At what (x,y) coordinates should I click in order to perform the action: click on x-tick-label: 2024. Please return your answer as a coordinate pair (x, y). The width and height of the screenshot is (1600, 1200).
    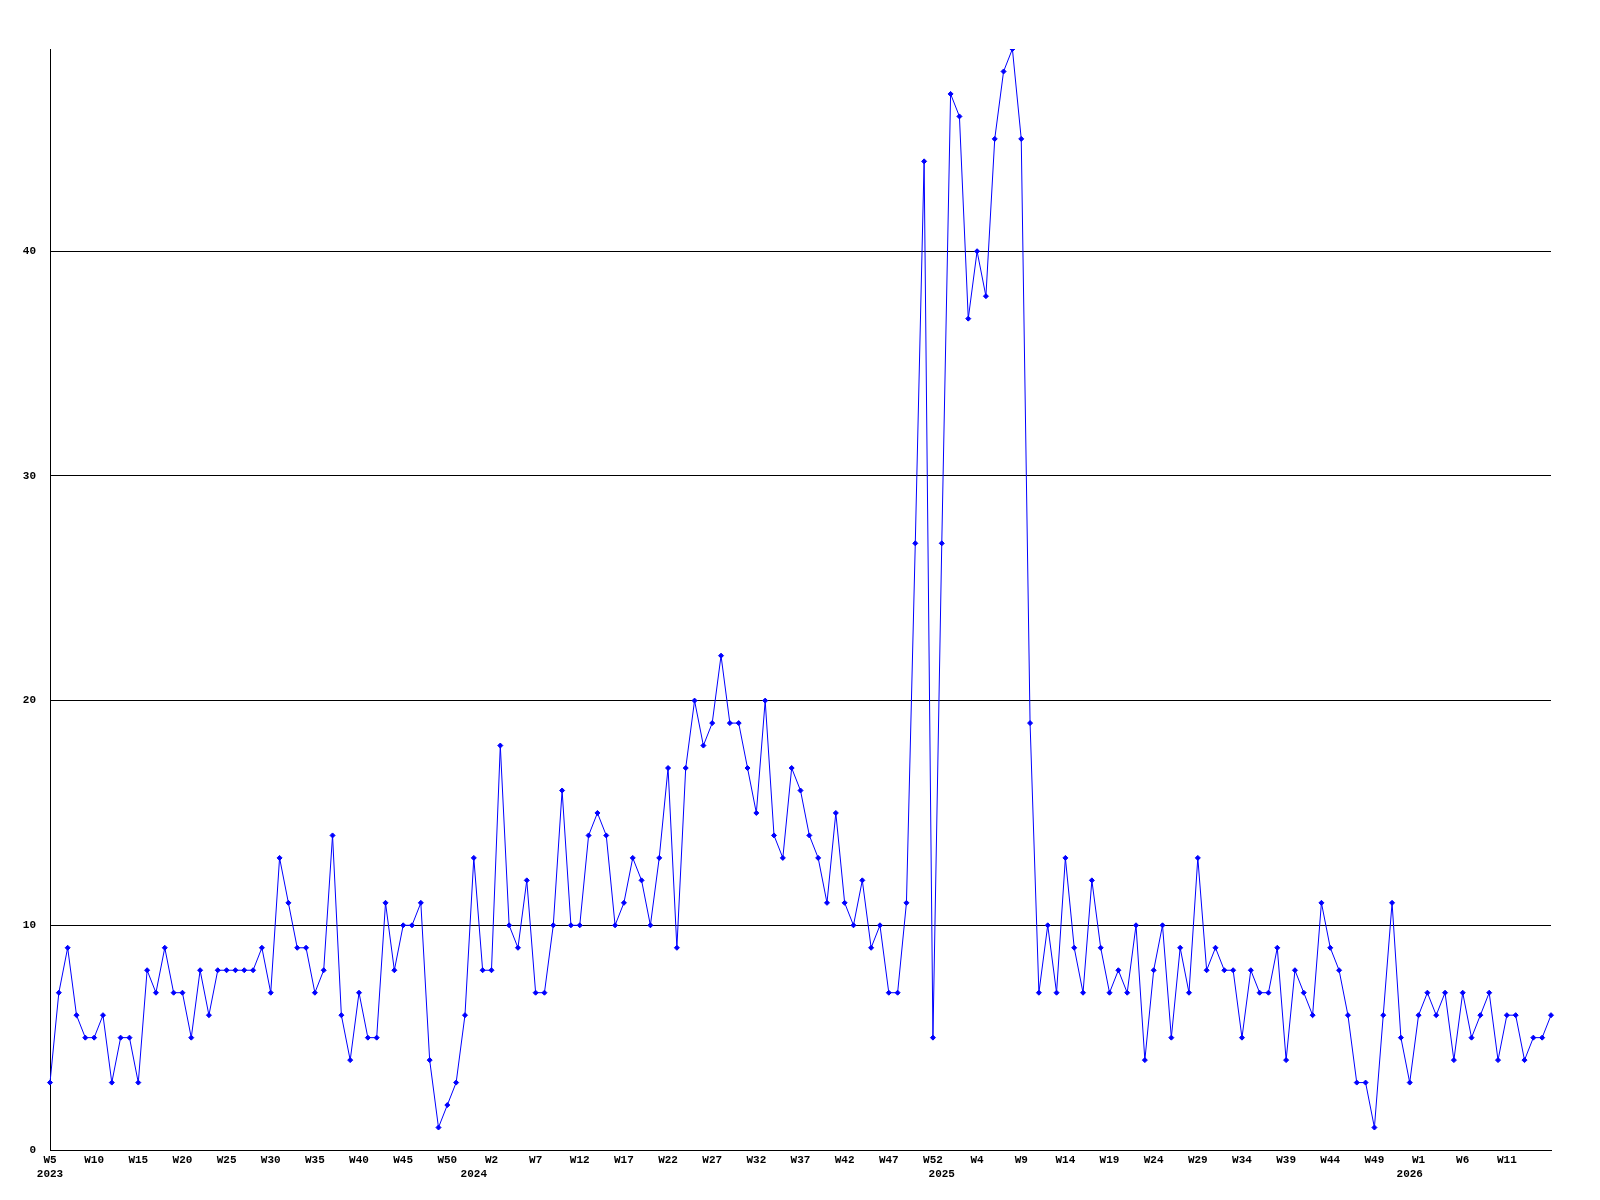
    Looking at the image, I should click on (474, 1173).